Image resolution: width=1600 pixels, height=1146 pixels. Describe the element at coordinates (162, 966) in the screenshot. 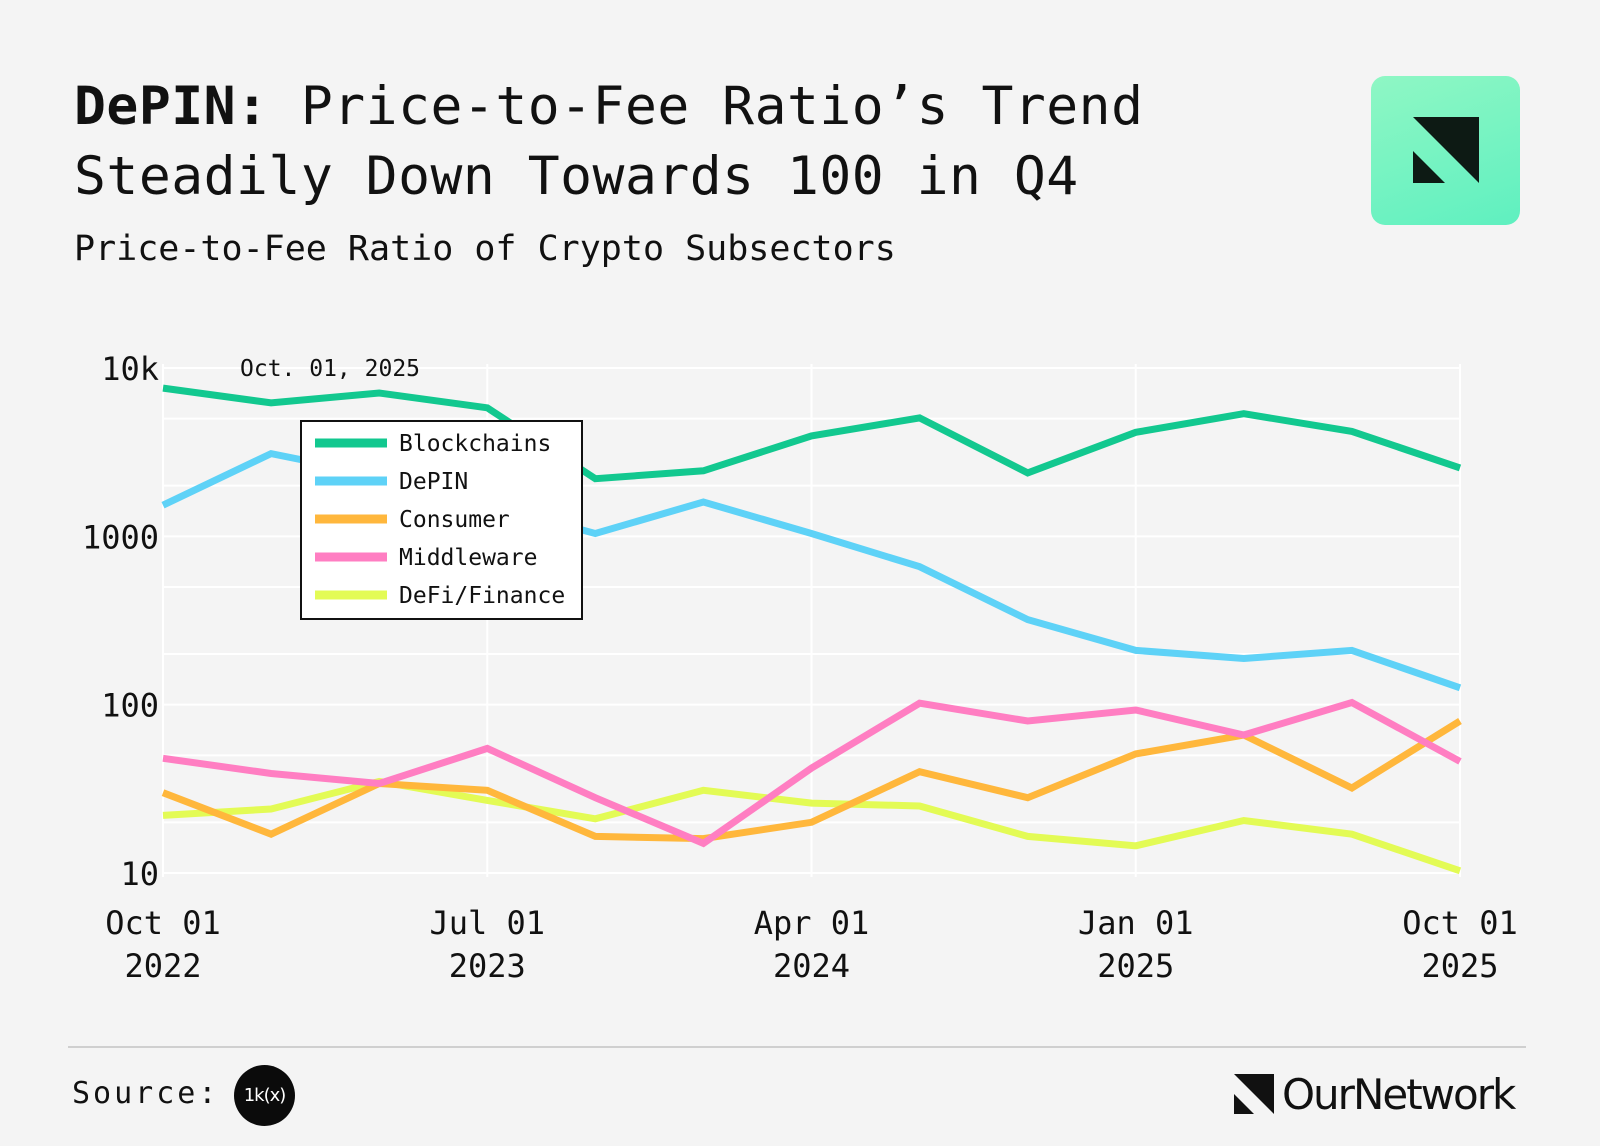

I see `x-tick-year-label: 2022` at that location.